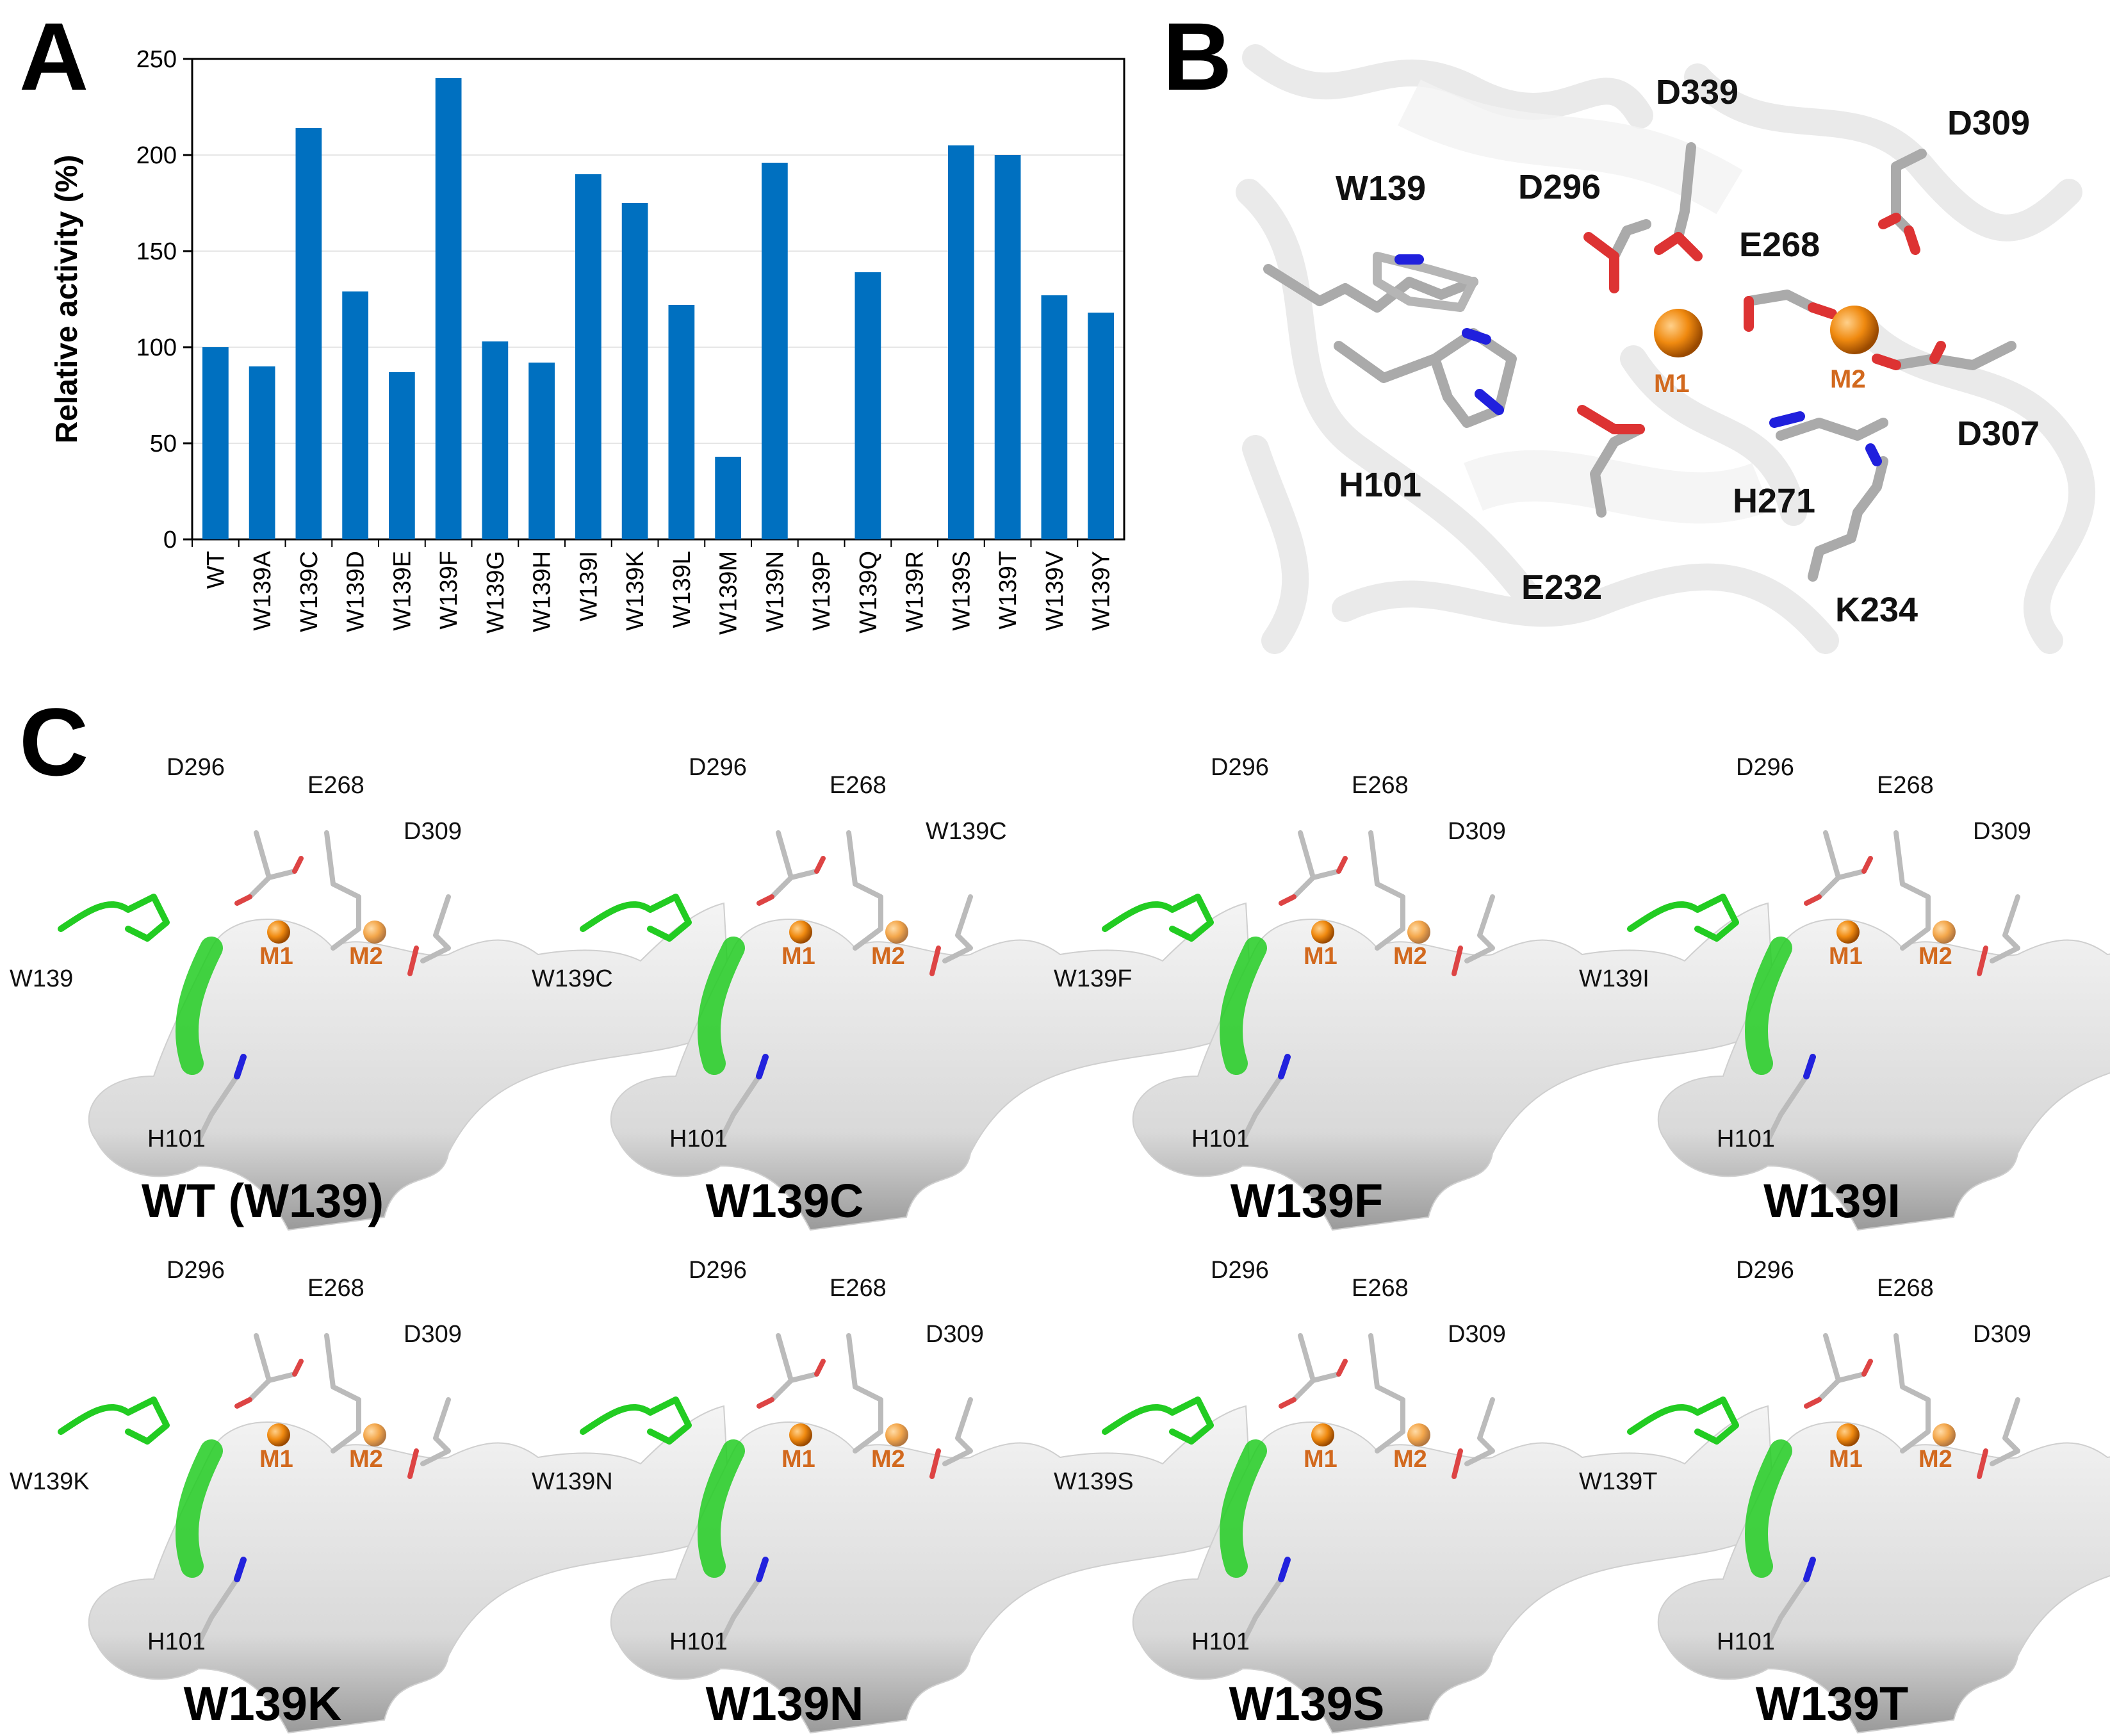  I want to click on mutant-title: W139F, so click(1308, 1200).